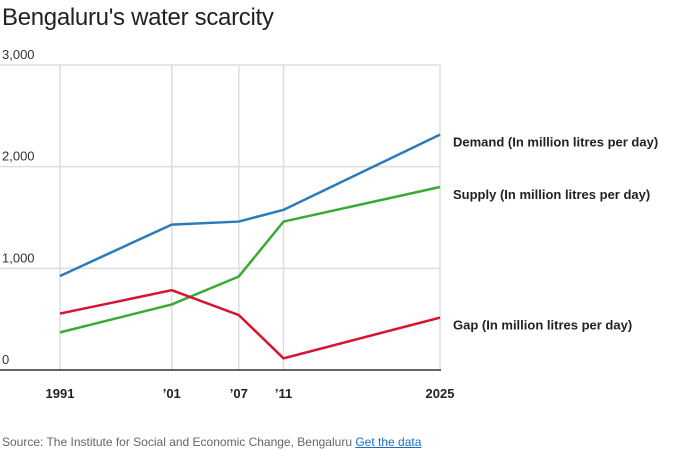 The image size is (680, 450). What do you see at coordinates (60, 393) in the screenshot?
I see `x-tick-label: 1991` at bounding box center [60, 393].